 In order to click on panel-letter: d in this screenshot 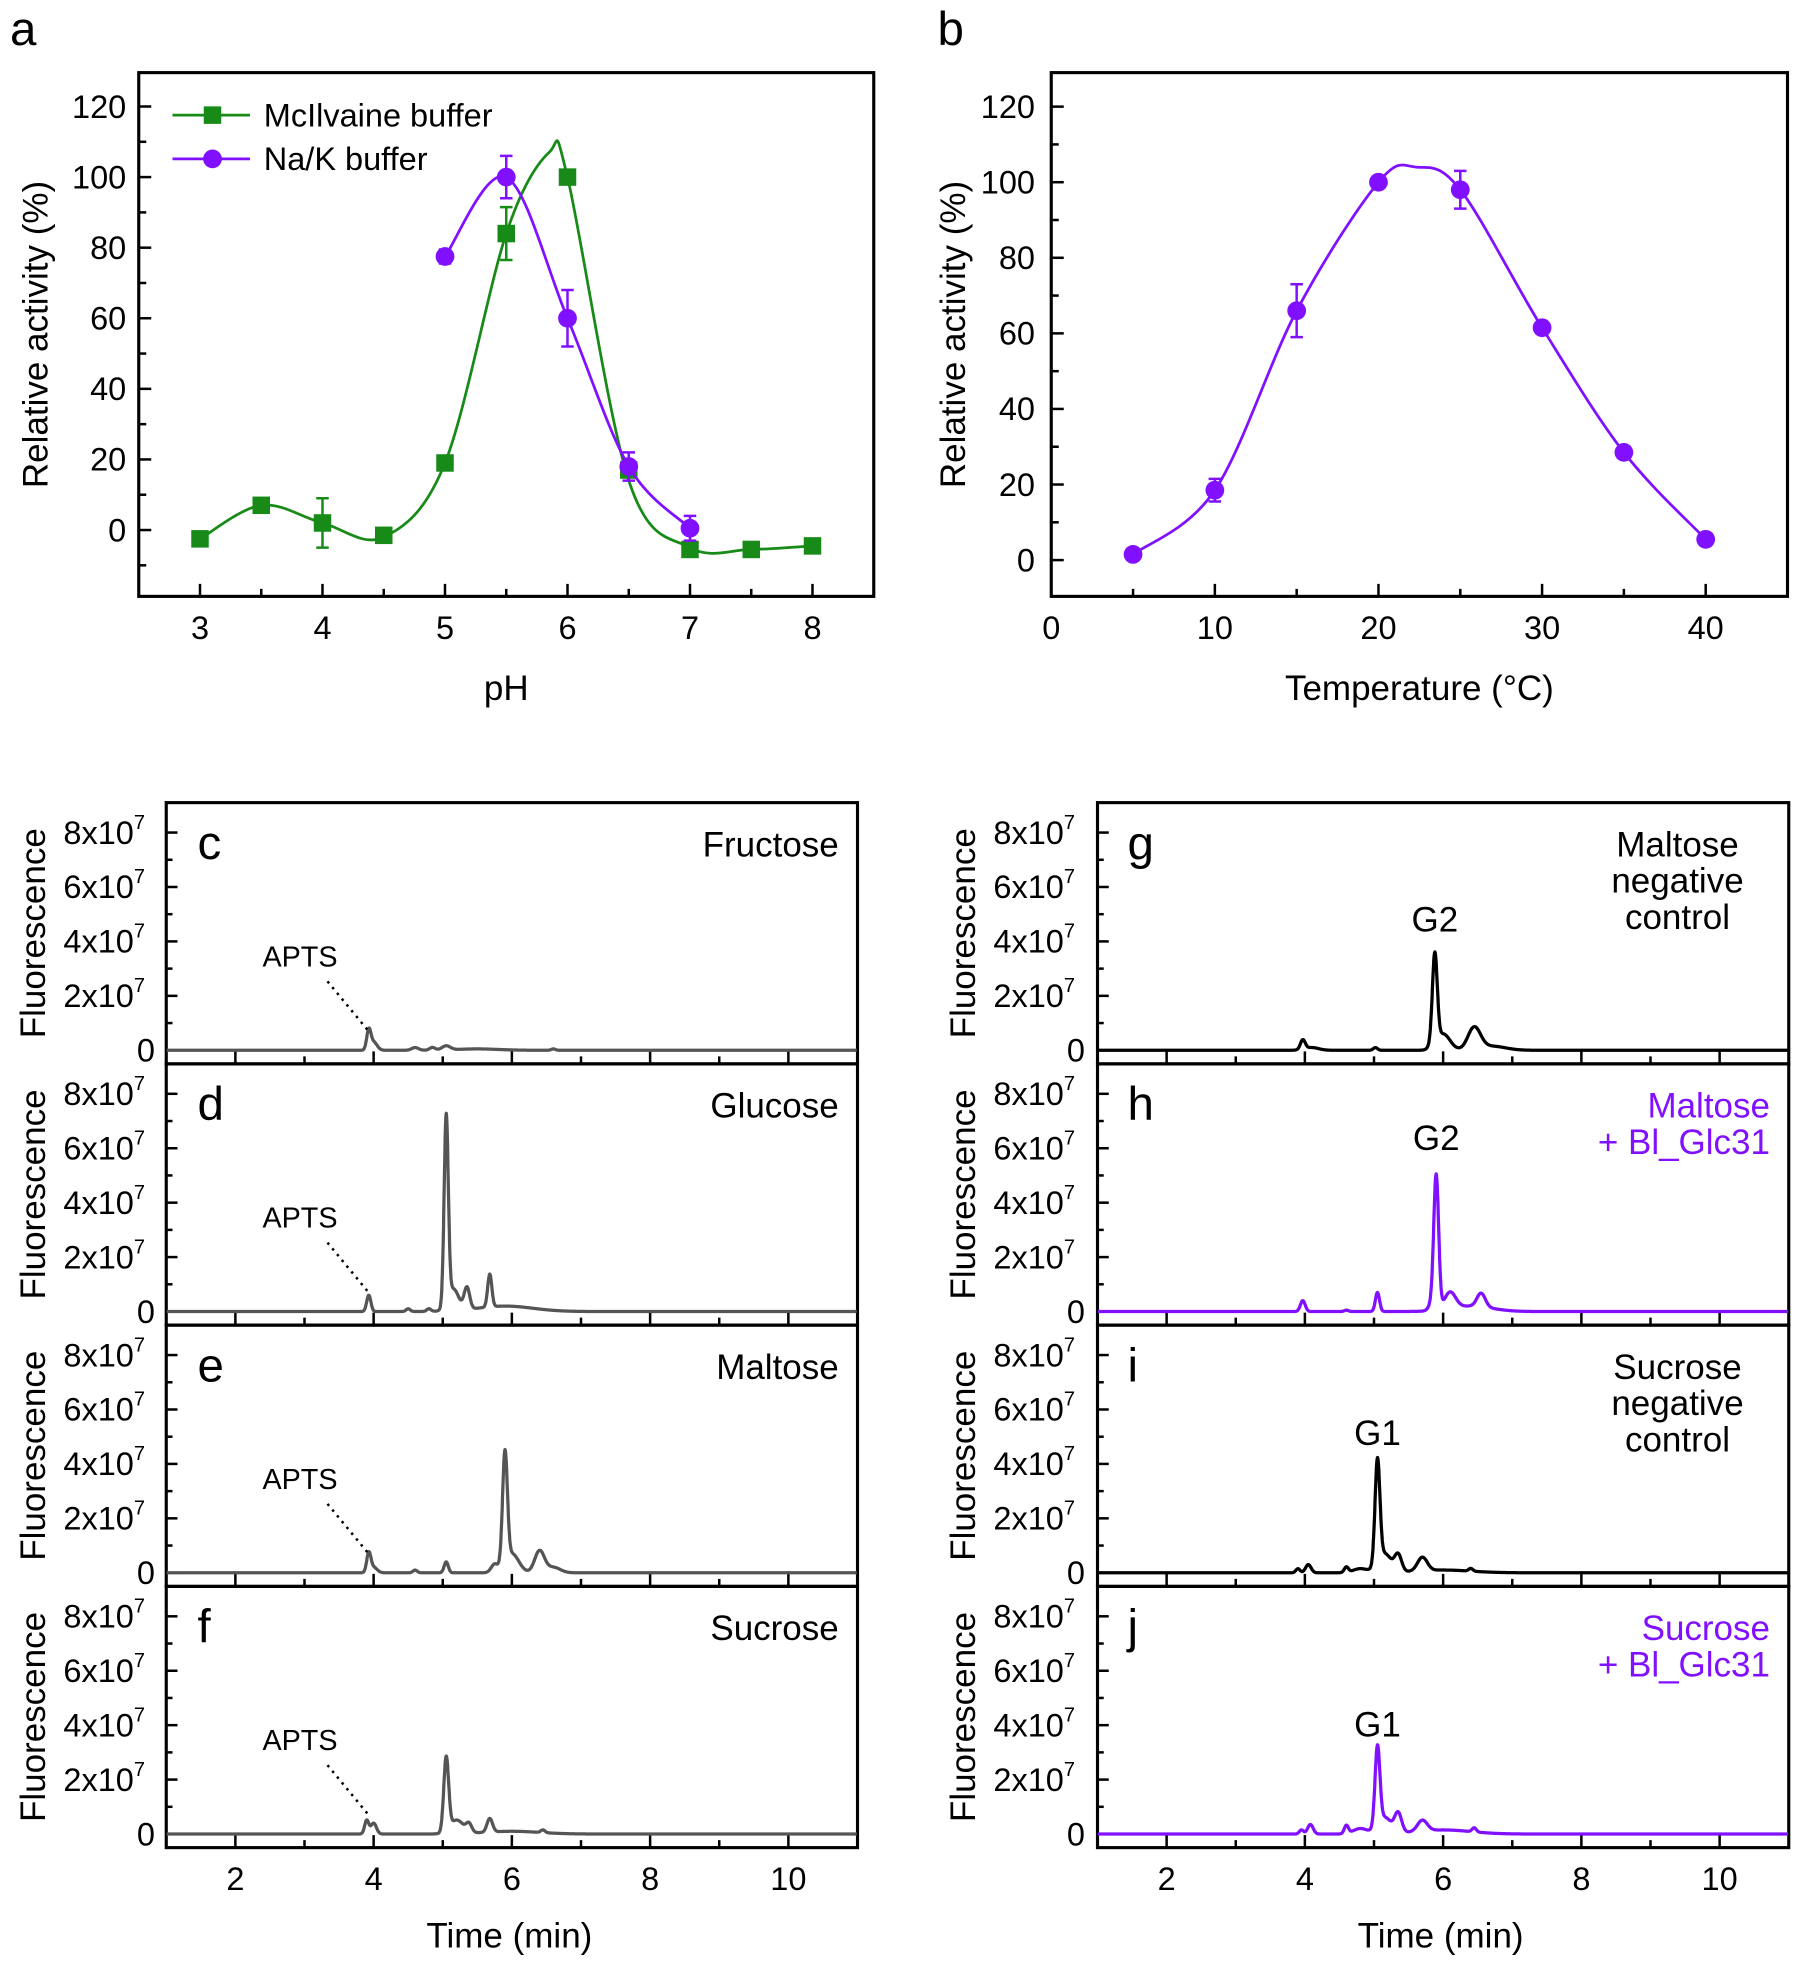, I will do `click(211, 1104)`.